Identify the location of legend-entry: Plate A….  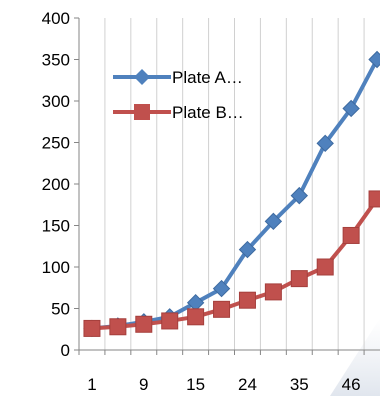
(178, 77).